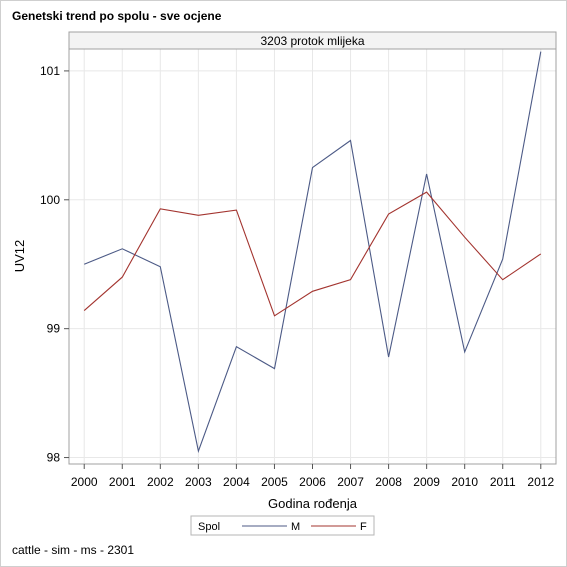 This screenshot has height=567, width=567. What do you see at coordinates (198, 482) in the screenshot?
I see `x-tick-label: 2003` at bounding box center [198, 482].